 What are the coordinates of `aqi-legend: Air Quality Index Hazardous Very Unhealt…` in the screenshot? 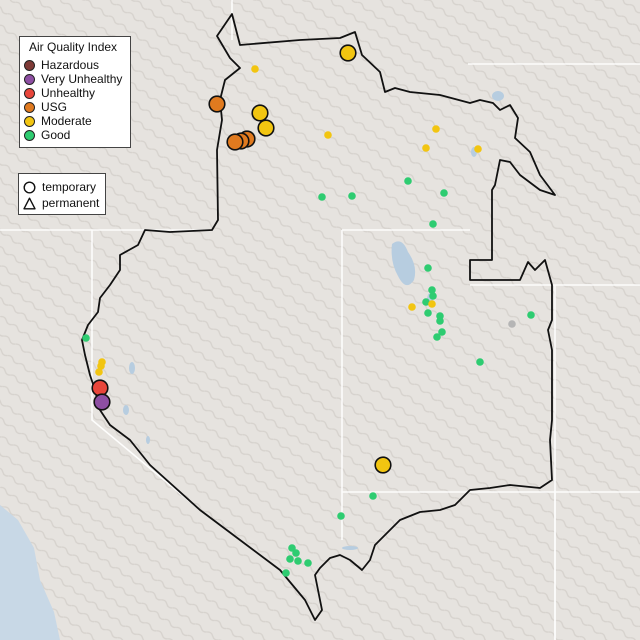 It's located at (75, 92).